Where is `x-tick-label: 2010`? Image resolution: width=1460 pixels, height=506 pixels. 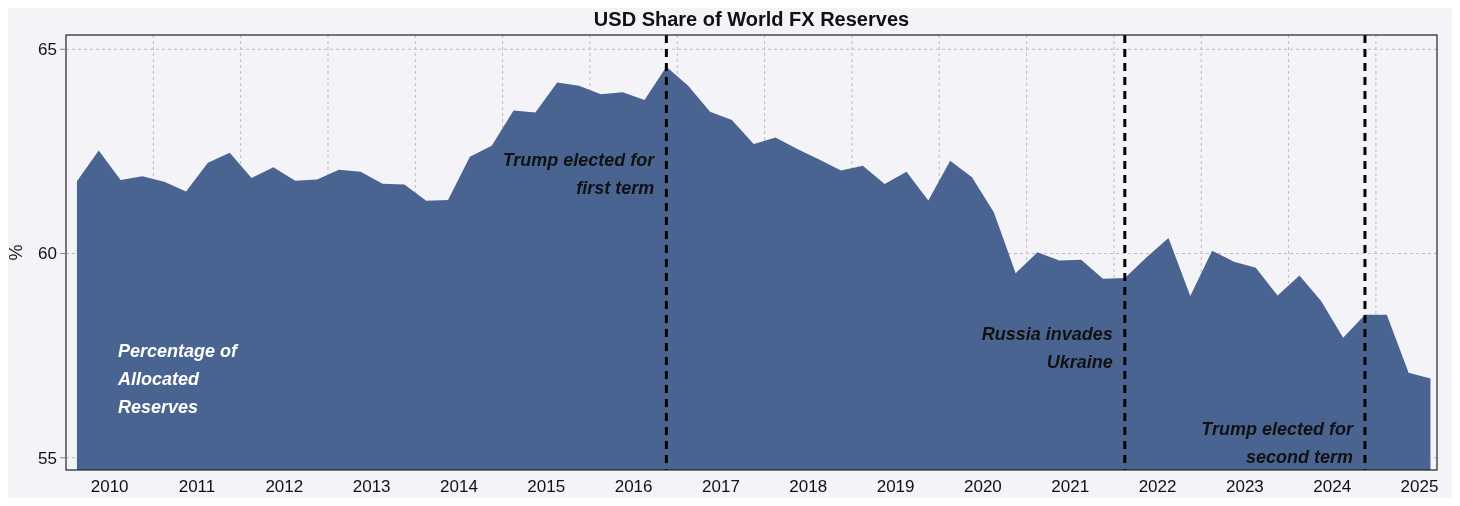 x-tick-label: 2010 is located at coordinates (109, 486).